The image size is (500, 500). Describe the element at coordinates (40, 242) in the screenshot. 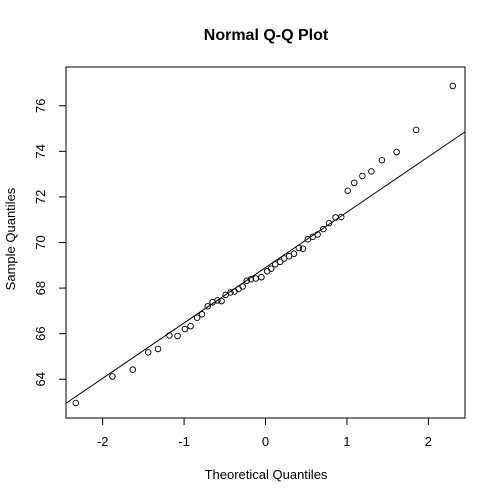

I see `y-tick-label: 70` at that location.